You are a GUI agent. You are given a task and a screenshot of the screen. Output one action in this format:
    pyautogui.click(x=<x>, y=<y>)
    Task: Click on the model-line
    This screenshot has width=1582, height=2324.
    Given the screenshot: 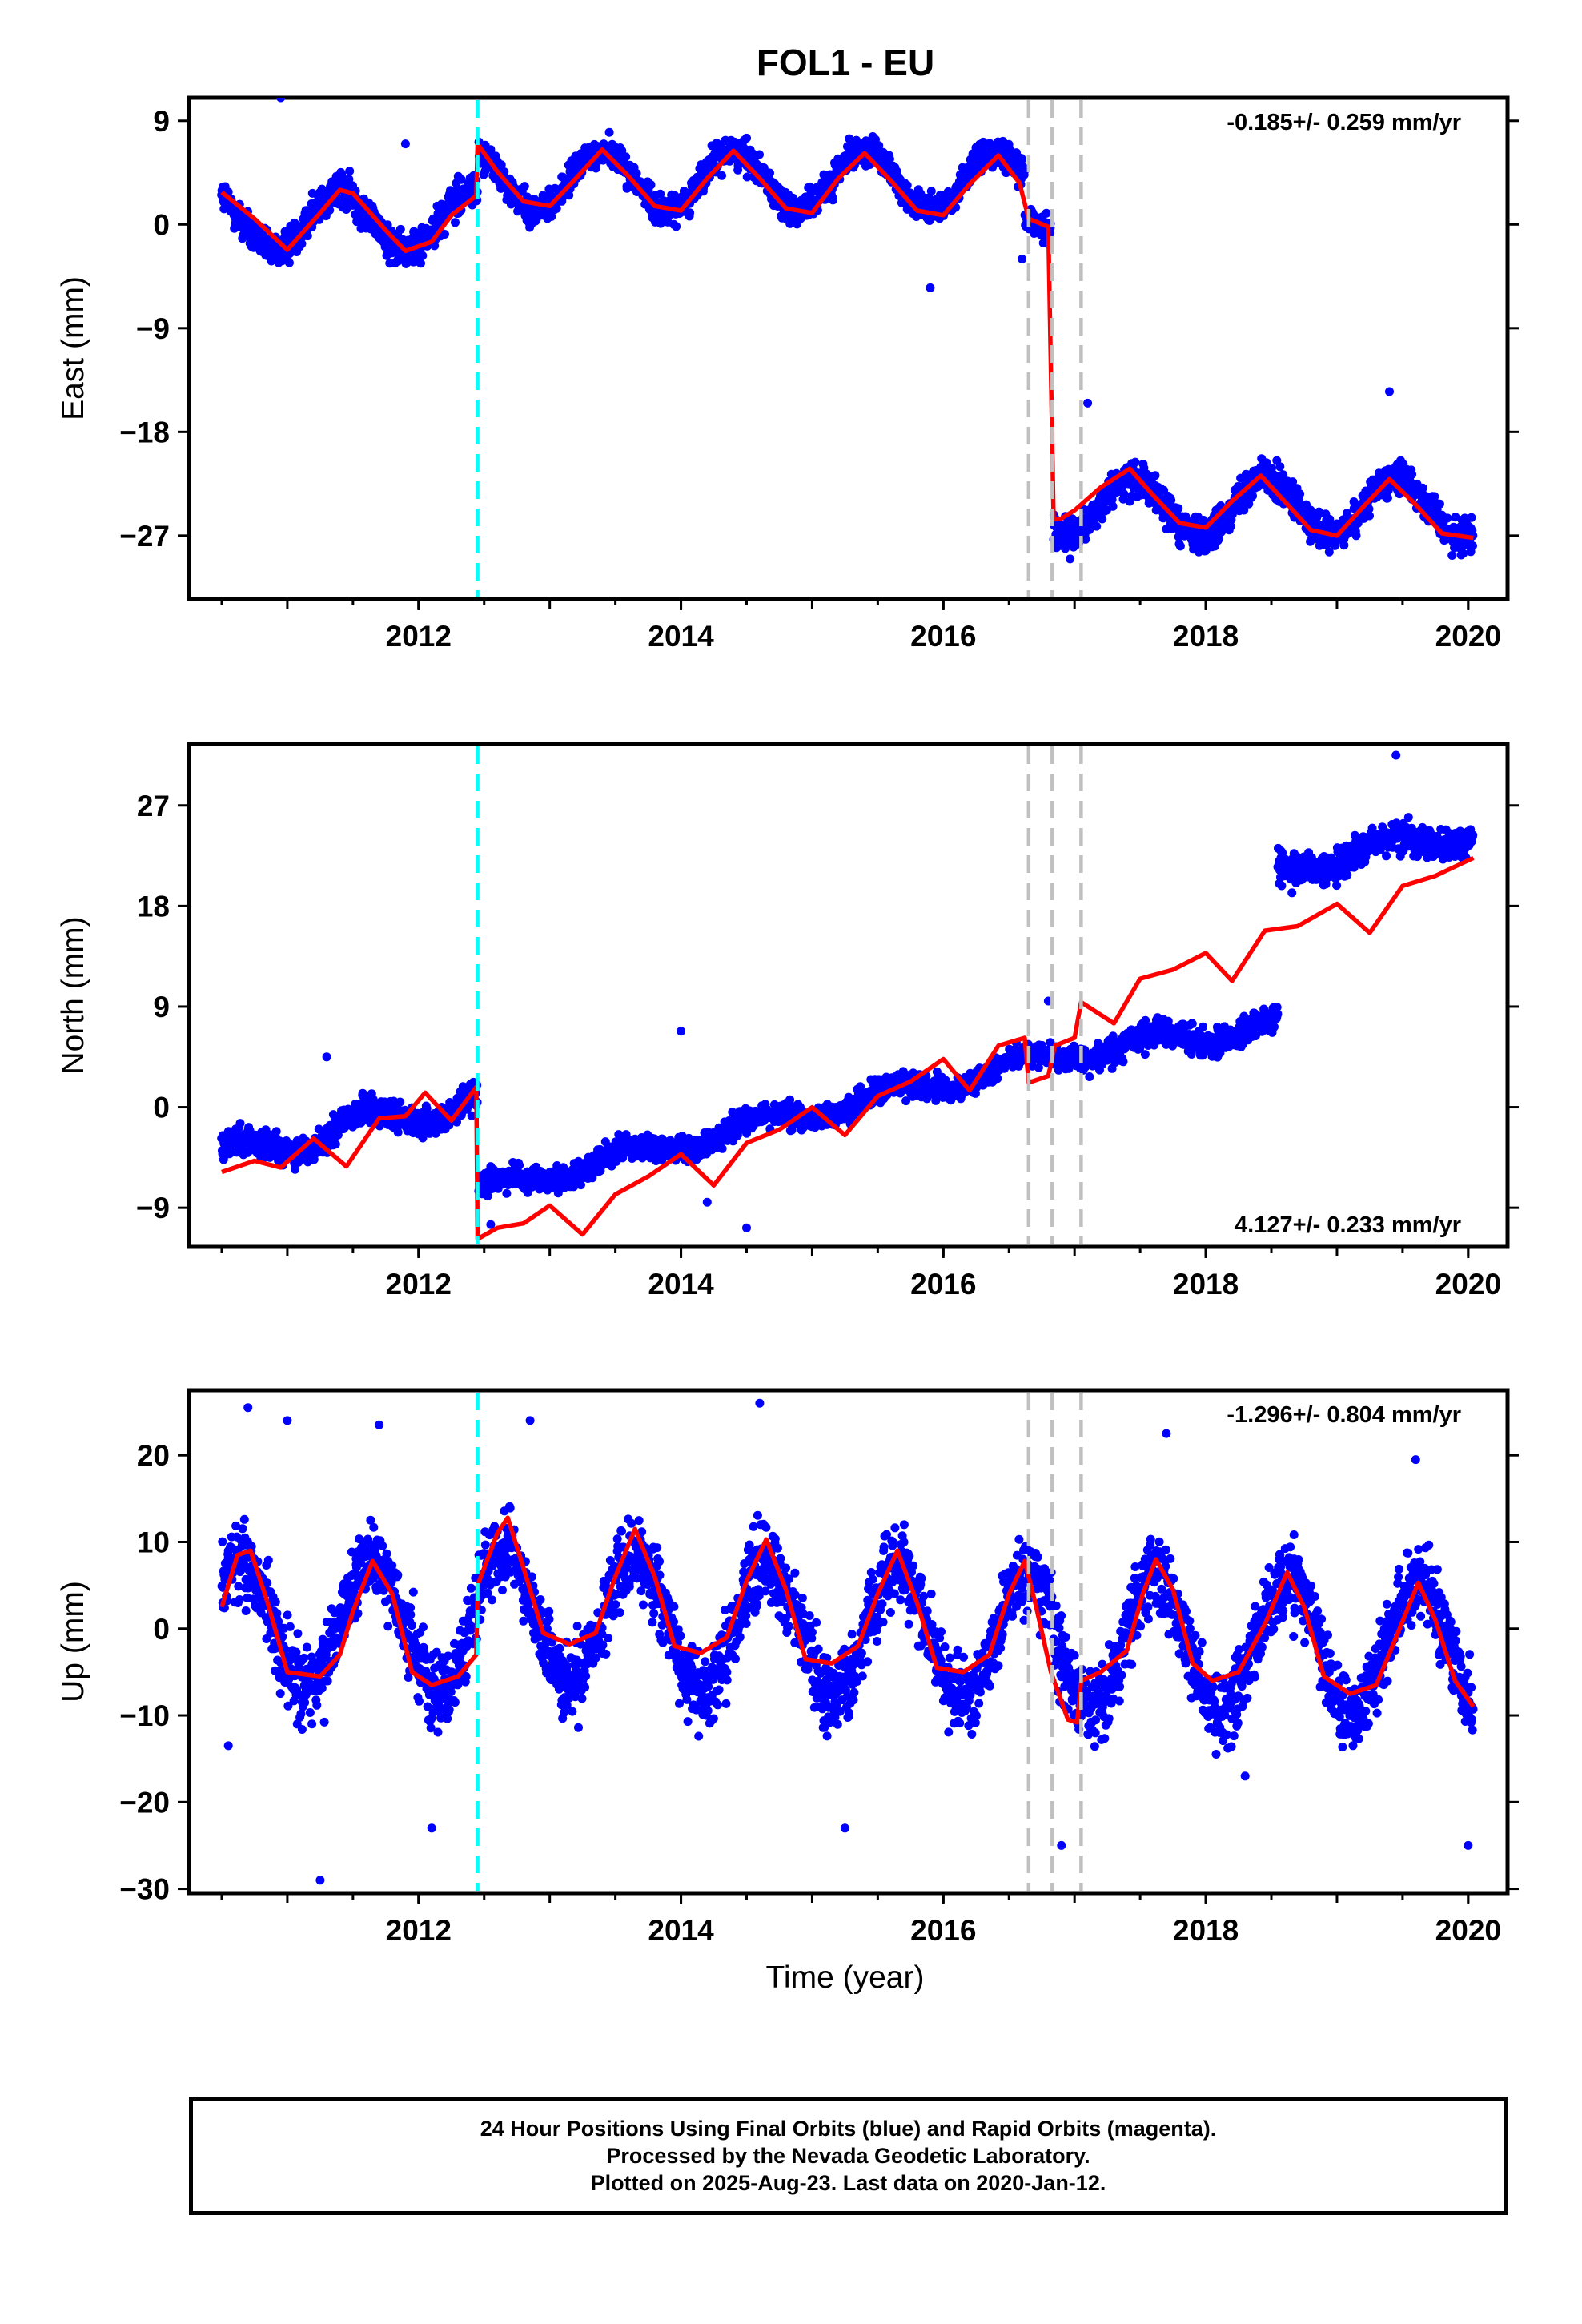 What is the action you would take?
    pyautogui.click(x=847, y=341)
    